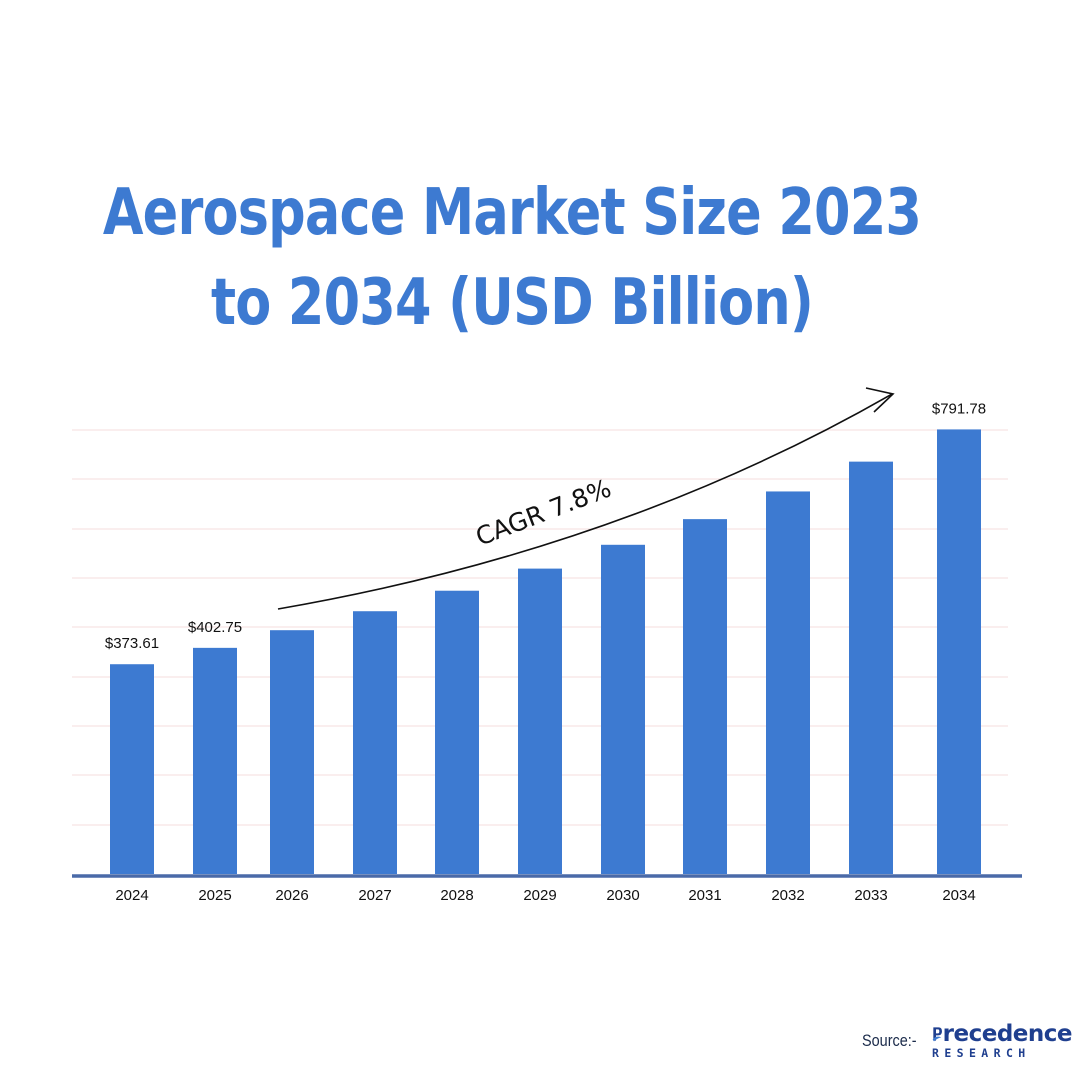 Image resolution: width=1080 pixels, height=1080 pixels. What do you see at coordinates (132, 769) in the screenshot?
I see `bar-2024` at bounding box center [132, 769].